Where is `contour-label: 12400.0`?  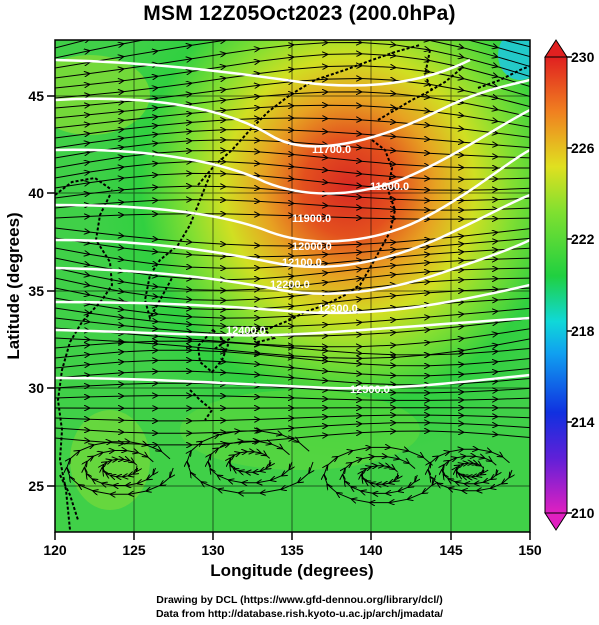 contour-label: 12400.0 is located at coordinates (246, 331).